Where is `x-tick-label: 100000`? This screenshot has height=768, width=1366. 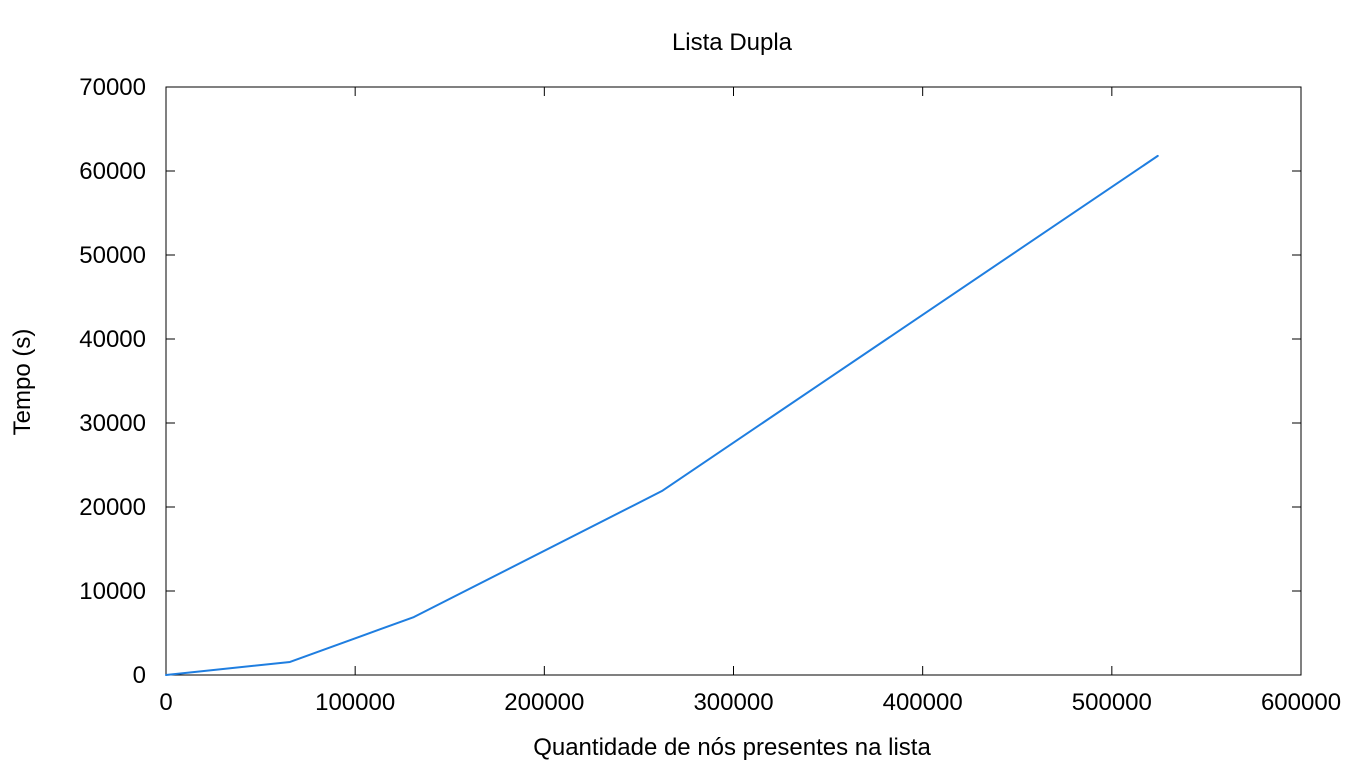
x-tick-label: 100000 is located at coordinates (355, 702).